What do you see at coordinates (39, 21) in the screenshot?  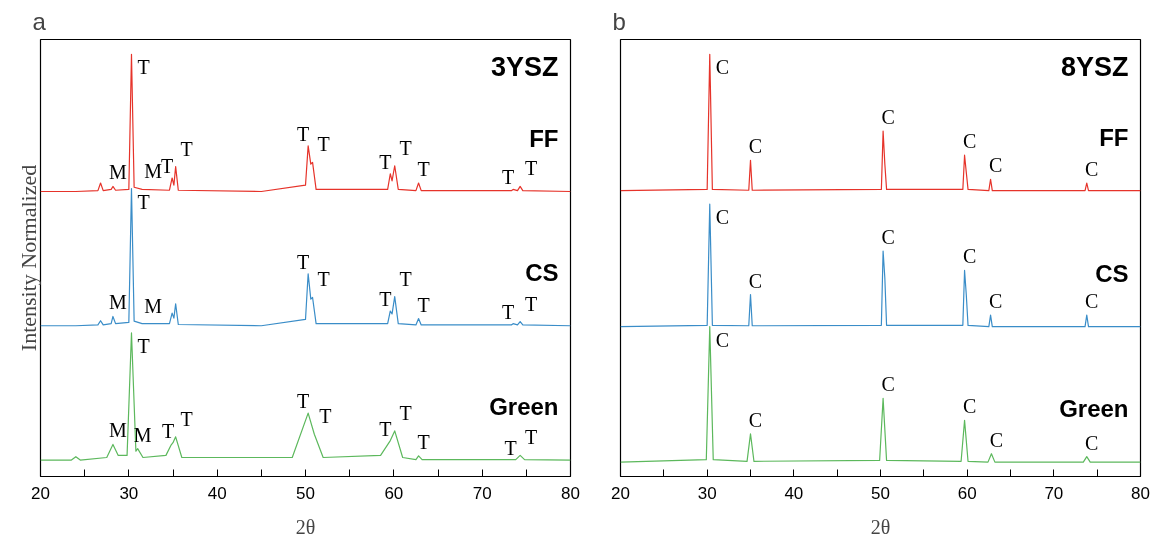 I see `text: a` at bounding box center [39, 21].